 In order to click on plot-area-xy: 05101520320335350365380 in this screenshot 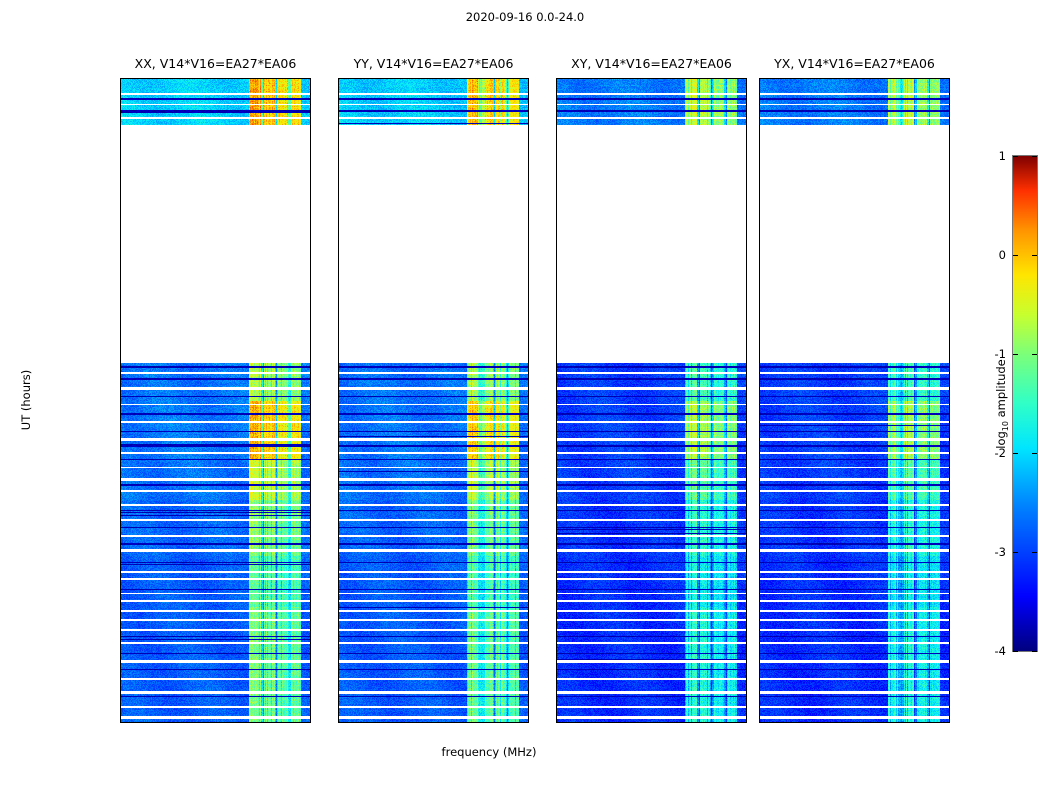, I will do `click(651, 400)`.